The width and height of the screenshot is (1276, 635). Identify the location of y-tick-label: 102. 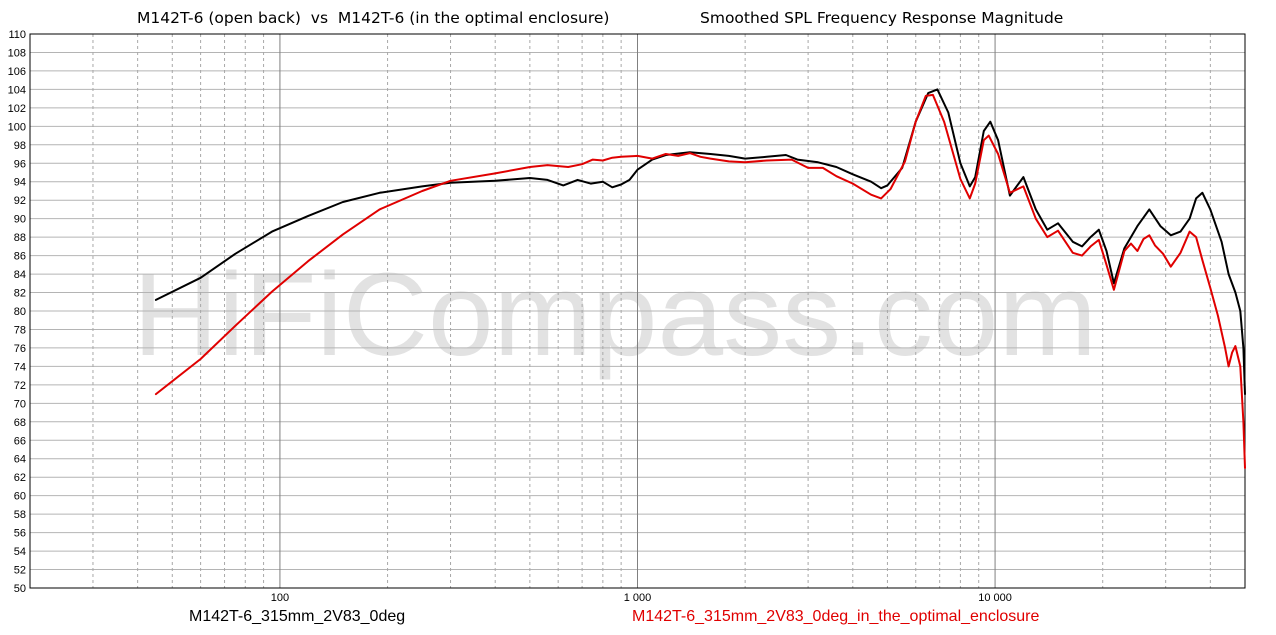
(17, 109).